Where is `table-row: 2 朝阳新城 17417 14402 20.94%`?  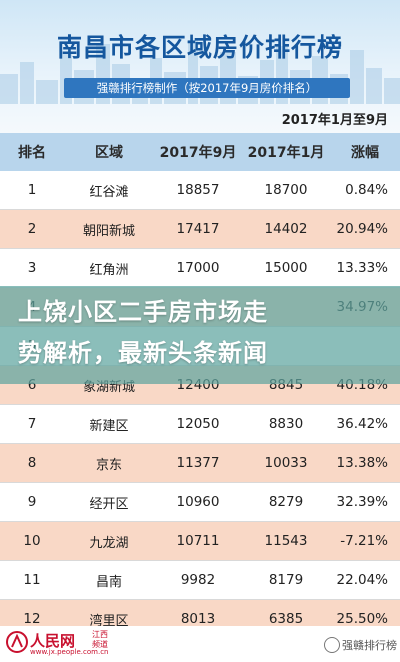 table-row: 2 朝阳新城 17417 14402 20.94% is located at coordinates (200, 229).